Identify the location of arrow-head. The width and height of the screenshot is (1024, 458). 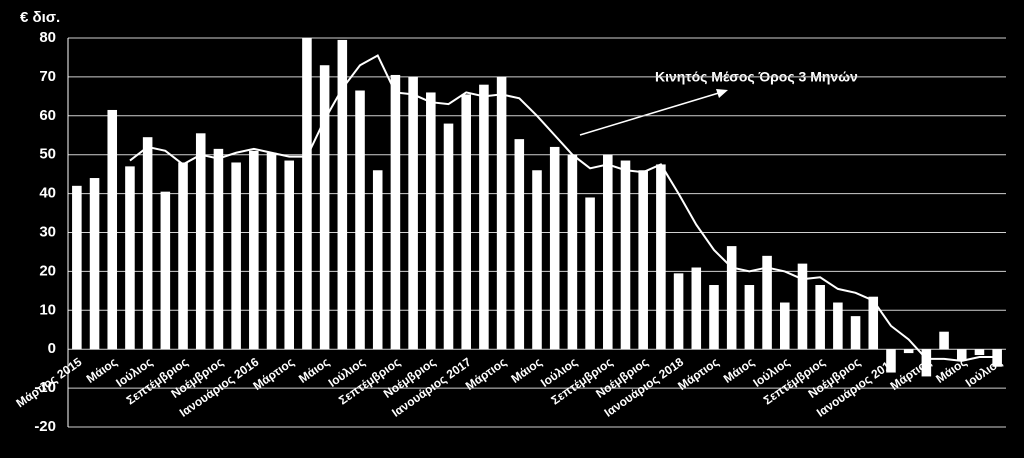
(722, 93).